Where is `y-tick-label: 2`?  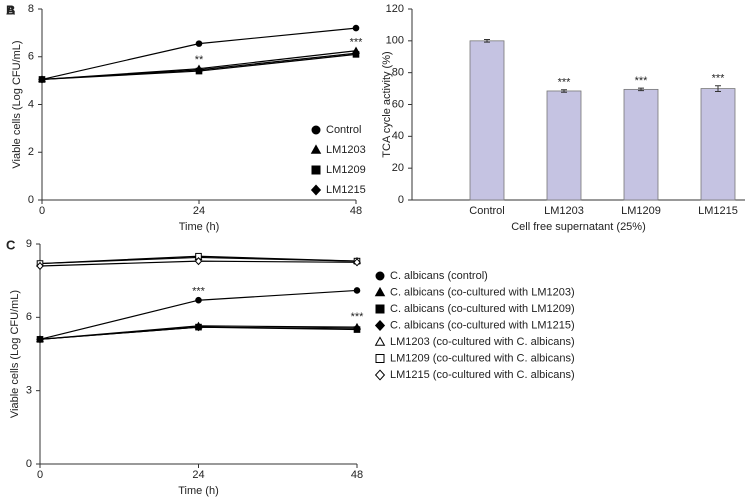 y-tick-label: 2 is located at coordinates (31, 152).